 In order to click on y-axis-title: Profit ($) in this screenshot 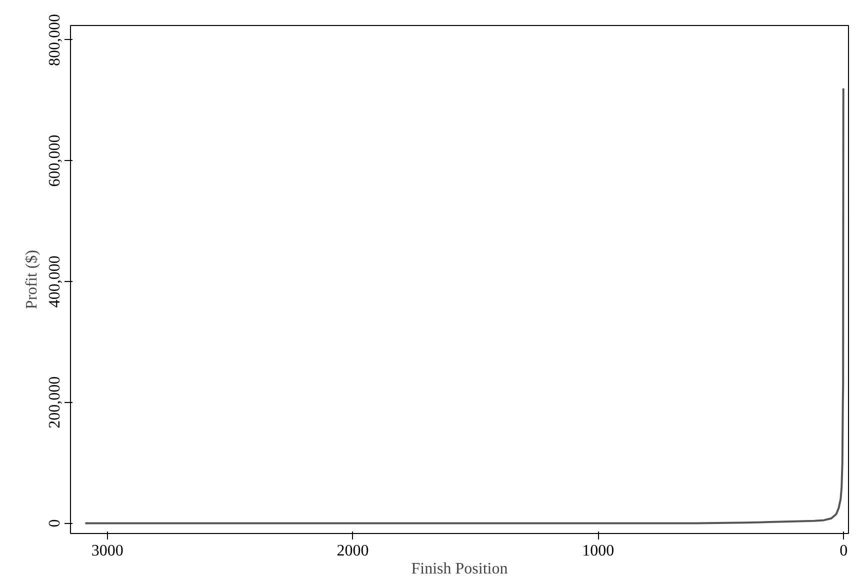, I will do `click(32, 280)`.